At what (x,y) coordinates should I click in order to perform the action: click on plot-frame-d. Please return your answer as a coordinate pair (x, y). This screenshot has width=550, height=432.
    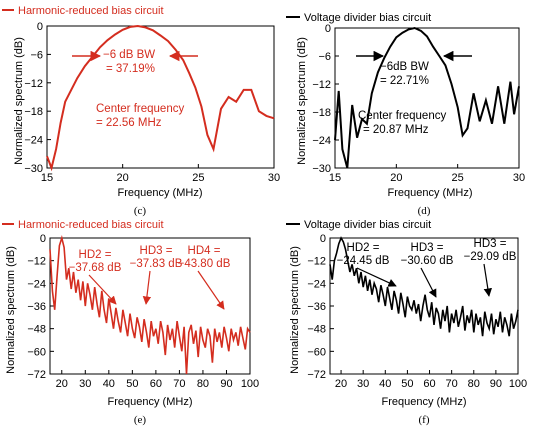
    Looking at the image, I should click on (427, 98).